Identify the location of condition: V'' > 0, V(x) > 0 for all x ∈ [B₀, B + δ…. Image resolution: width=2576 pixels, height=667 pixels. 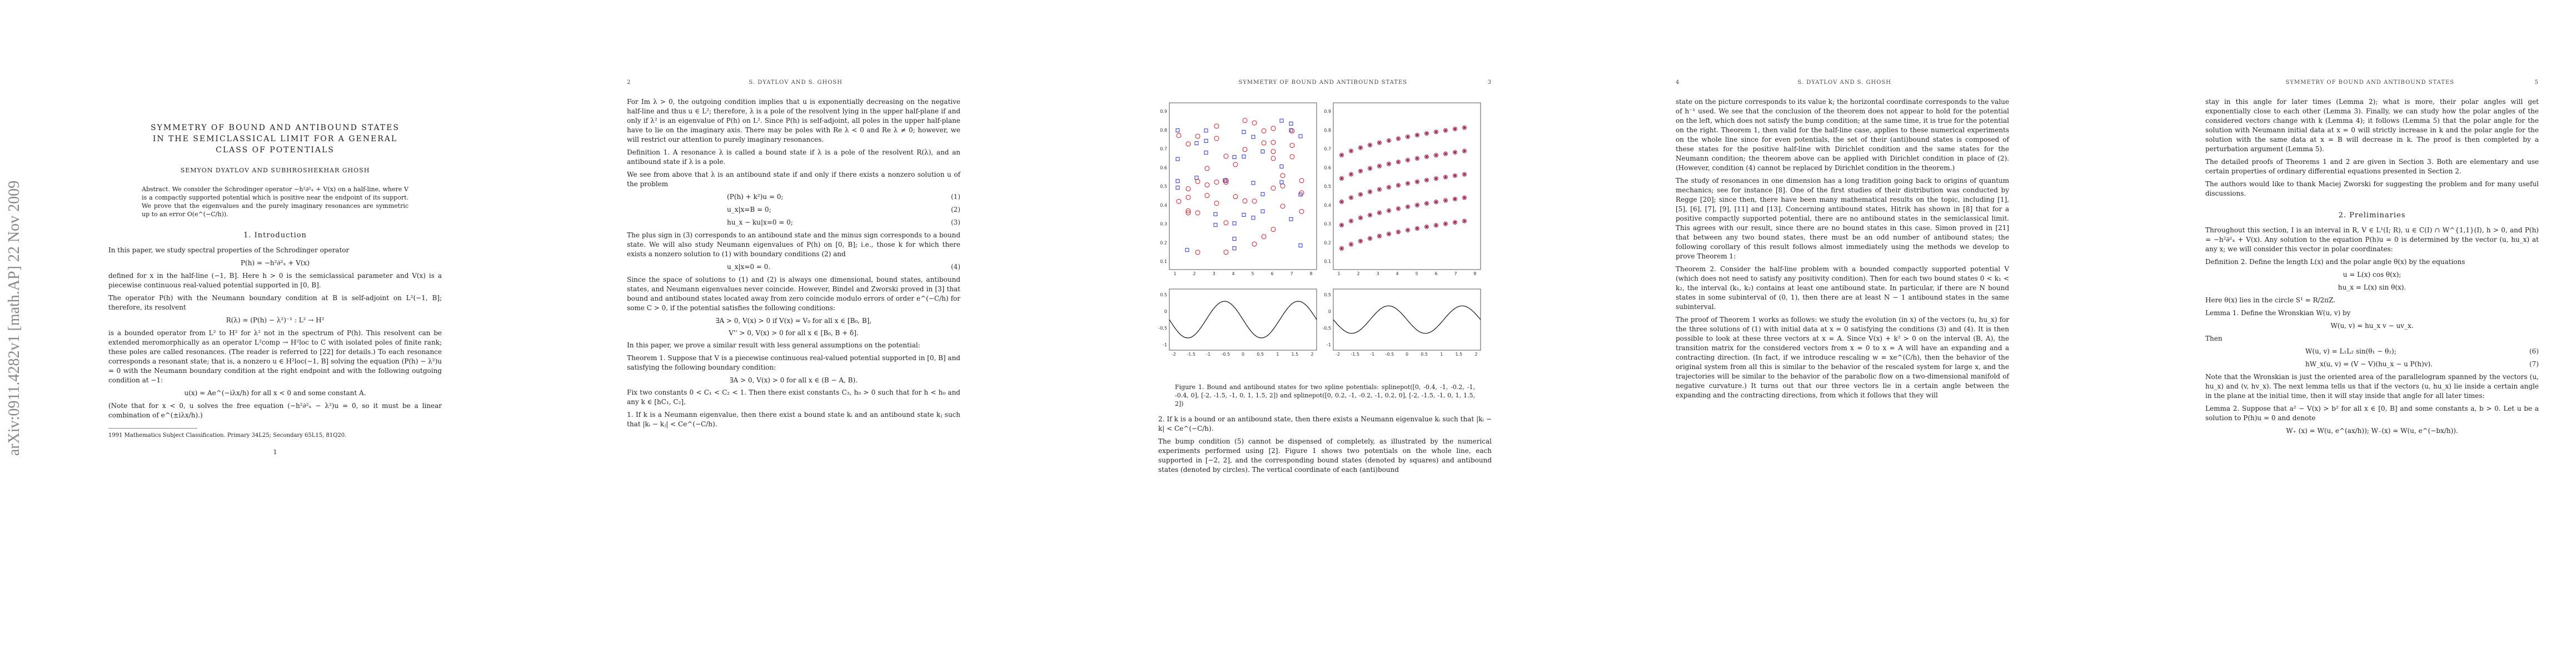
(794, 333).